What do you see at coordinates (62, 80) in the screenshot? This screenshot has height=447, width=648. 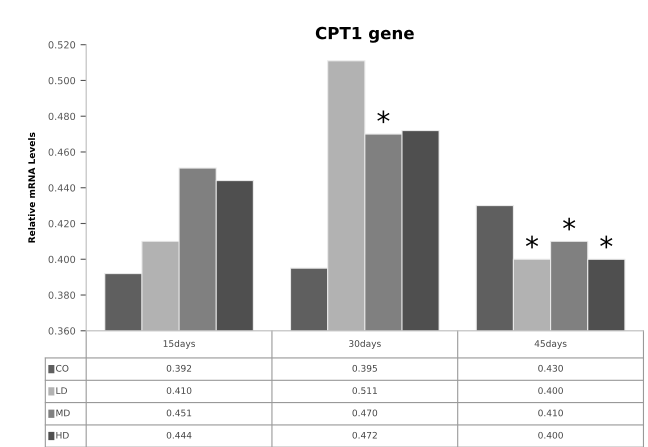 I see `y-tick-label: 0.500` at bounding box center [62, 80].